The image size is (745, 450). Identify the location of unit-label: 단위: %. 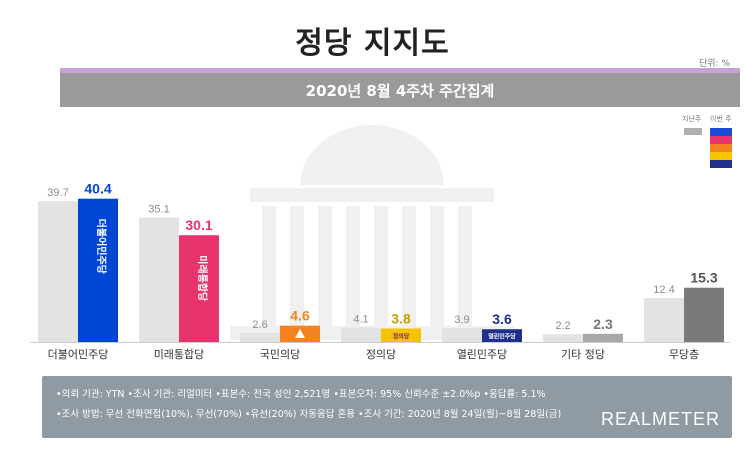
(714, 64).